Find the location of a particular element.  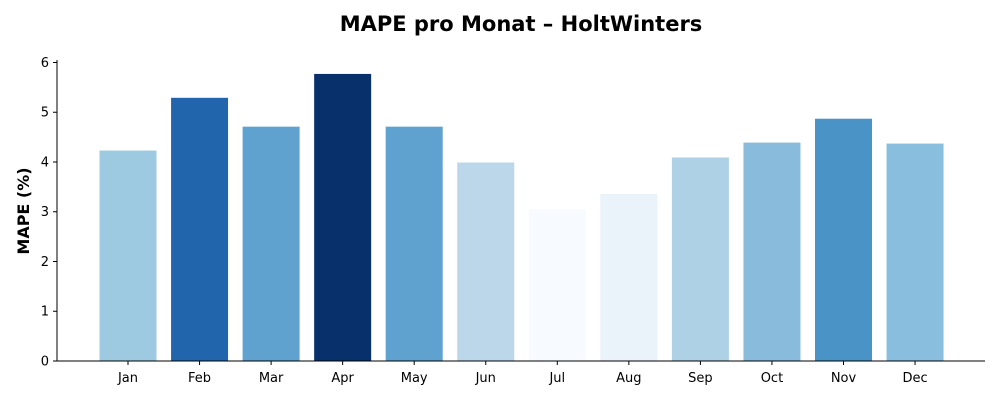

x-tick-label-nov: Nov is located at coordinates (844, 378).